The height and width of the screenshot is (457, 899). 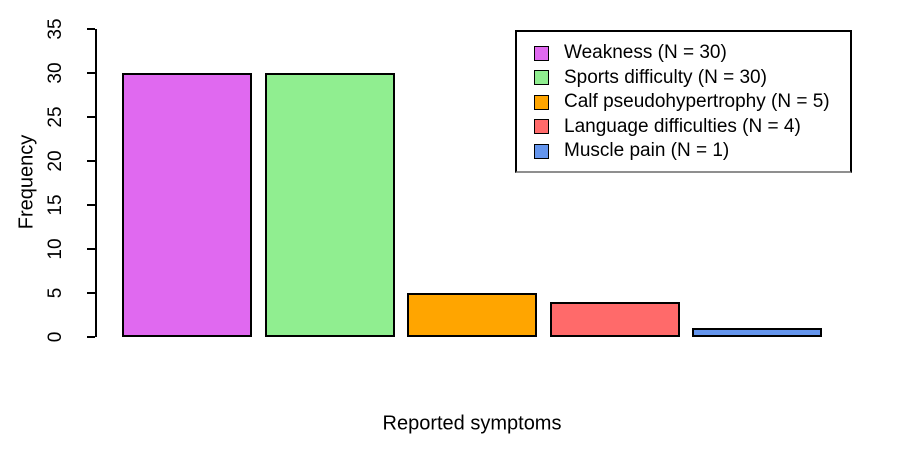 What do you see at coordinates (55, 29) in the screenshot?
I see `y-tick-label: 35` at bounding box center [55, 29].